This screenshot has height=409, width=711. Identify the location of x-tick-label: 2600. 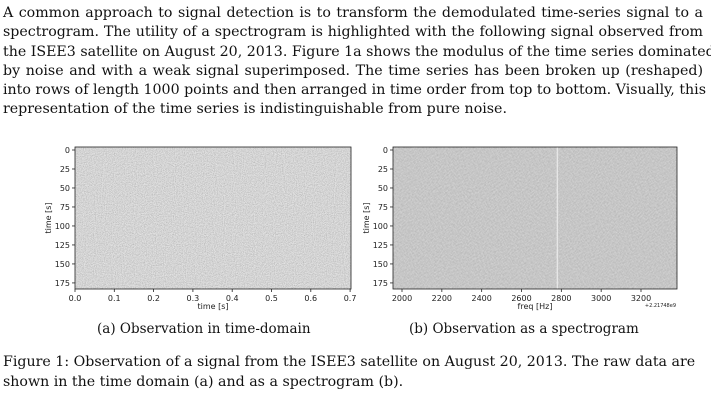
(521, 298).